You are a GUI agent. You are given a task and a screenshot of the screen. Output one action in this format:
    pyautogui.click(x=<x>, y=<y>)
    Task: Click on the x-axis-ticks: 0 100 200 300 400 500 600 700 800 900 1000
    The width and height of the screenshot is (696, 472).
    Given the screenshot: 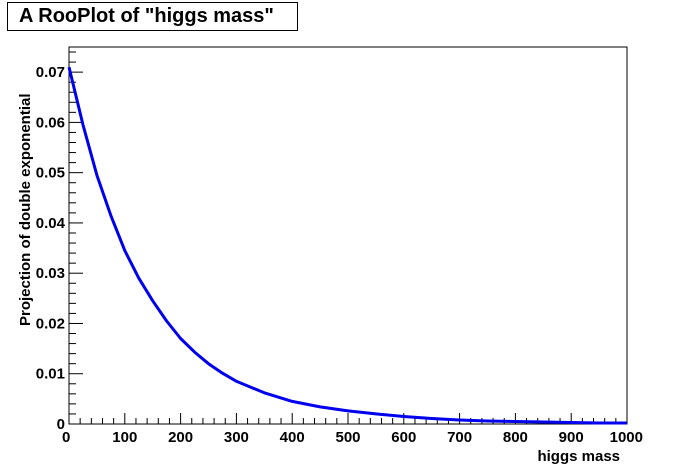 What is the action you would take?
    pyautogui.click(x=352, y=429)
    